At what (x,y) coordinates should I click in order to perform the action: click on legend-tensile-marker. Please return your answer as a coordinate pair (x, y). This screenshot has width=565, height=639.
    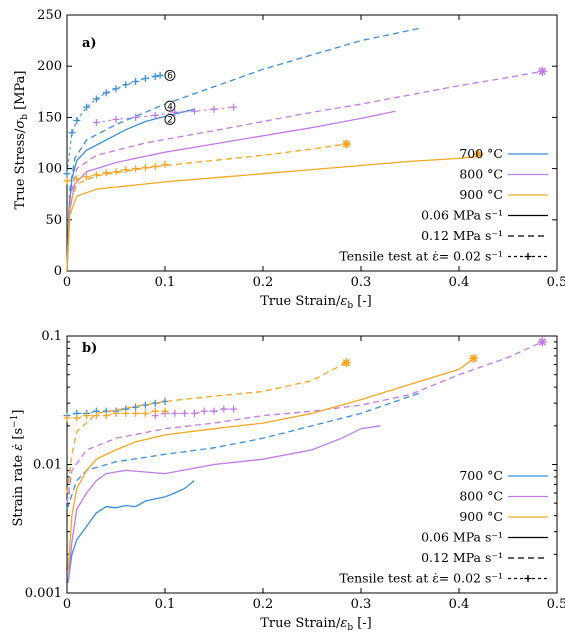
    Looking at the image, I should click on (528, 578).